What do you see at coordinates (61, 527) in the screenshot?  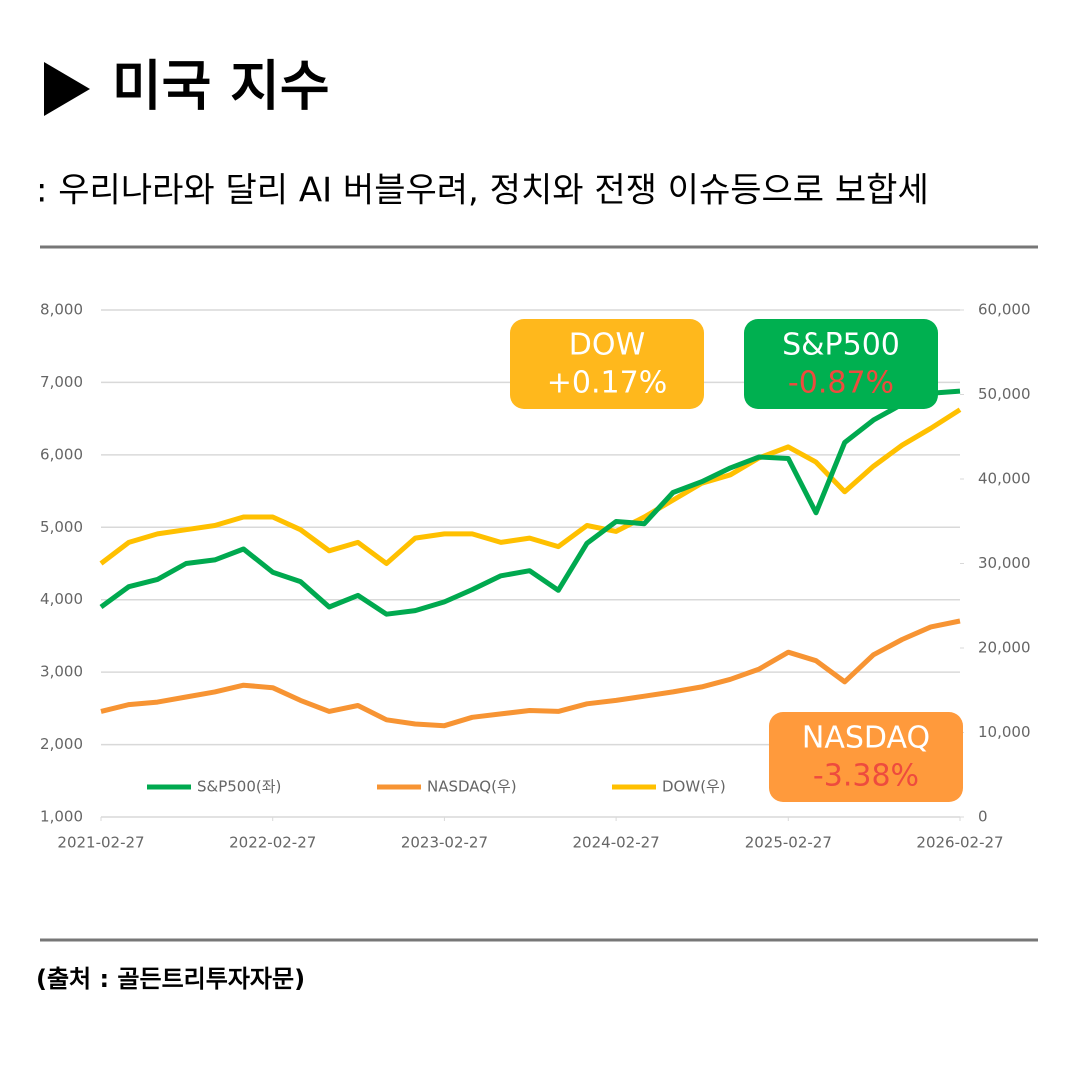 I see `y-tick-label: 5,000` at bounding box center [61, 527].